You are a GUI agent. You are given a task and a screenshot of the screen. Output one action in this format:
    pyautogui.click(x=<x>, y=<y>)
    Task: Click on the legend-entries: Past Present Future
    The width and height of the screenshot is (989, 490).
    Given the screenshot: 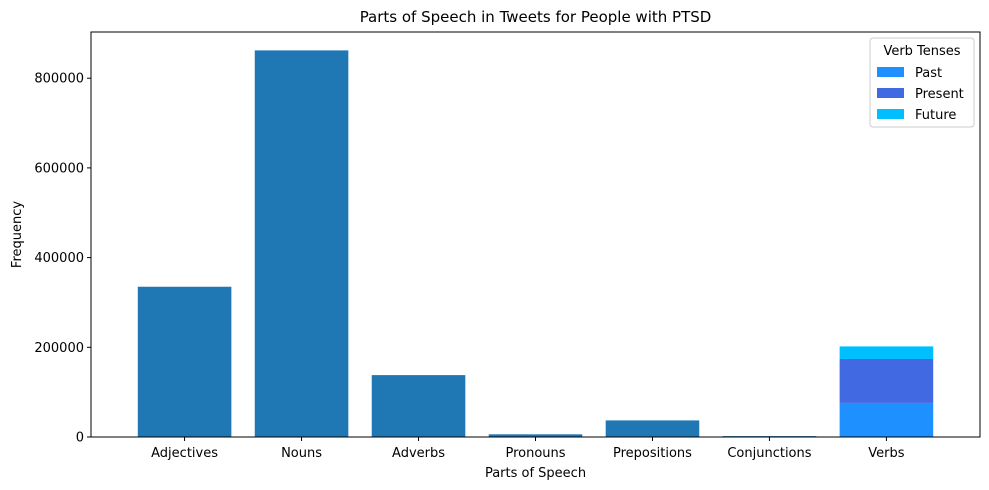 What is the action you would take?
    pyautogui.click(x=920, y=94)
    